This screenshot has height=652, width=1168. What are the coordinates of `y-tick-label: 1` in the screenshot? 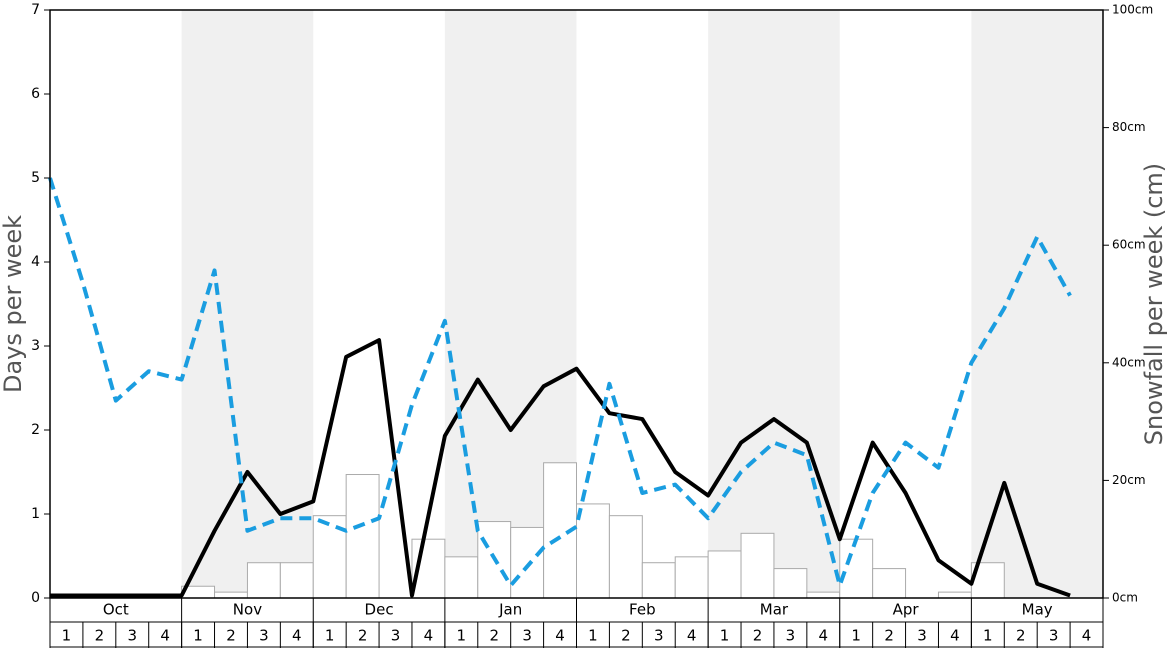 It's located at (35, 514).